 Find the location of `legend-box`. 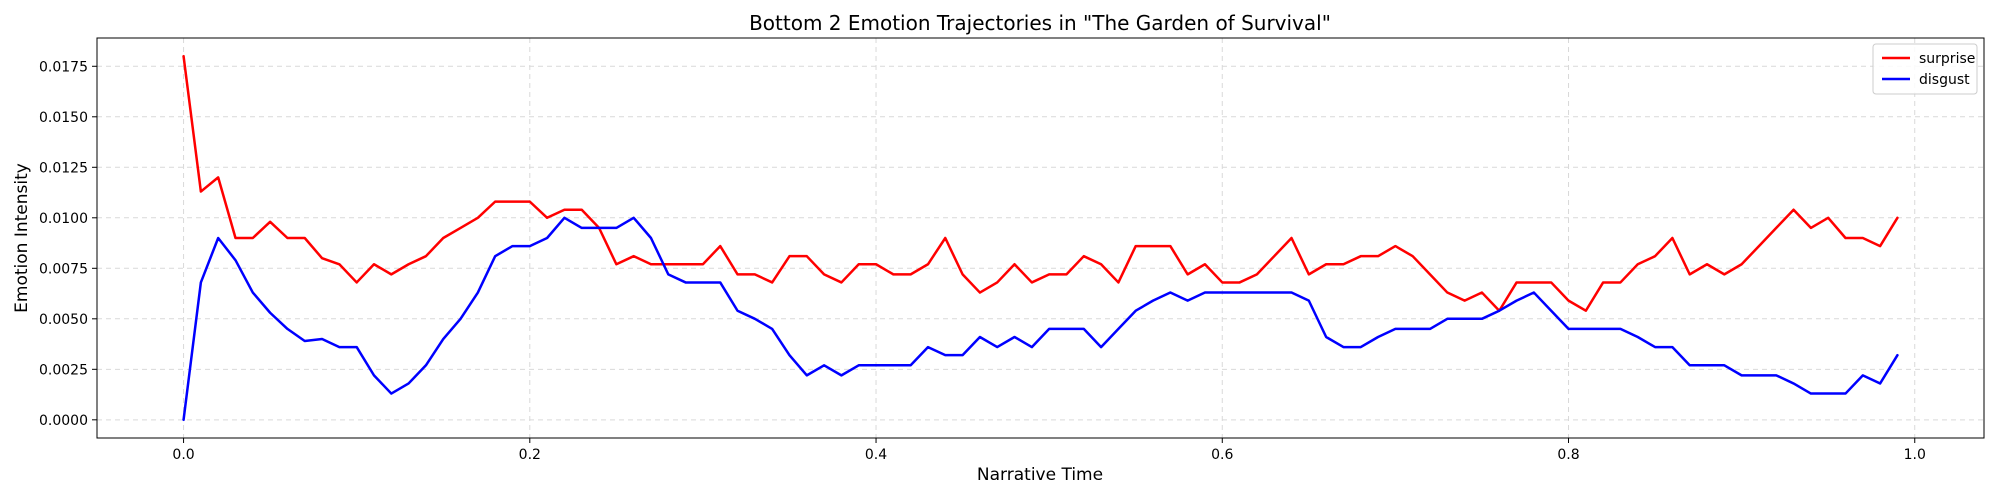

legend-box is located at coordinates (1925, 69).